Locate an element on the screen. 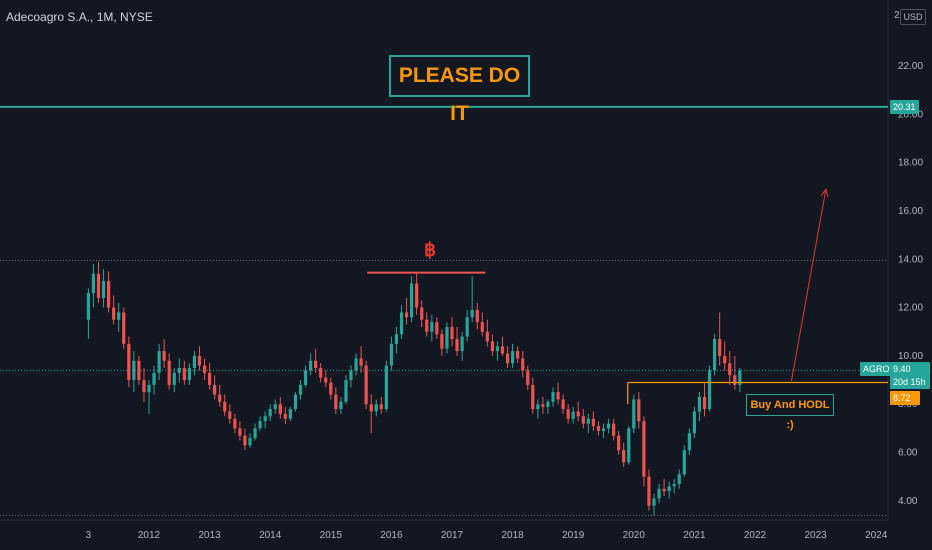 The width and height of the screenshot is (932, 550). x-tick-label: 2019 is located at coordinates (573, 535).